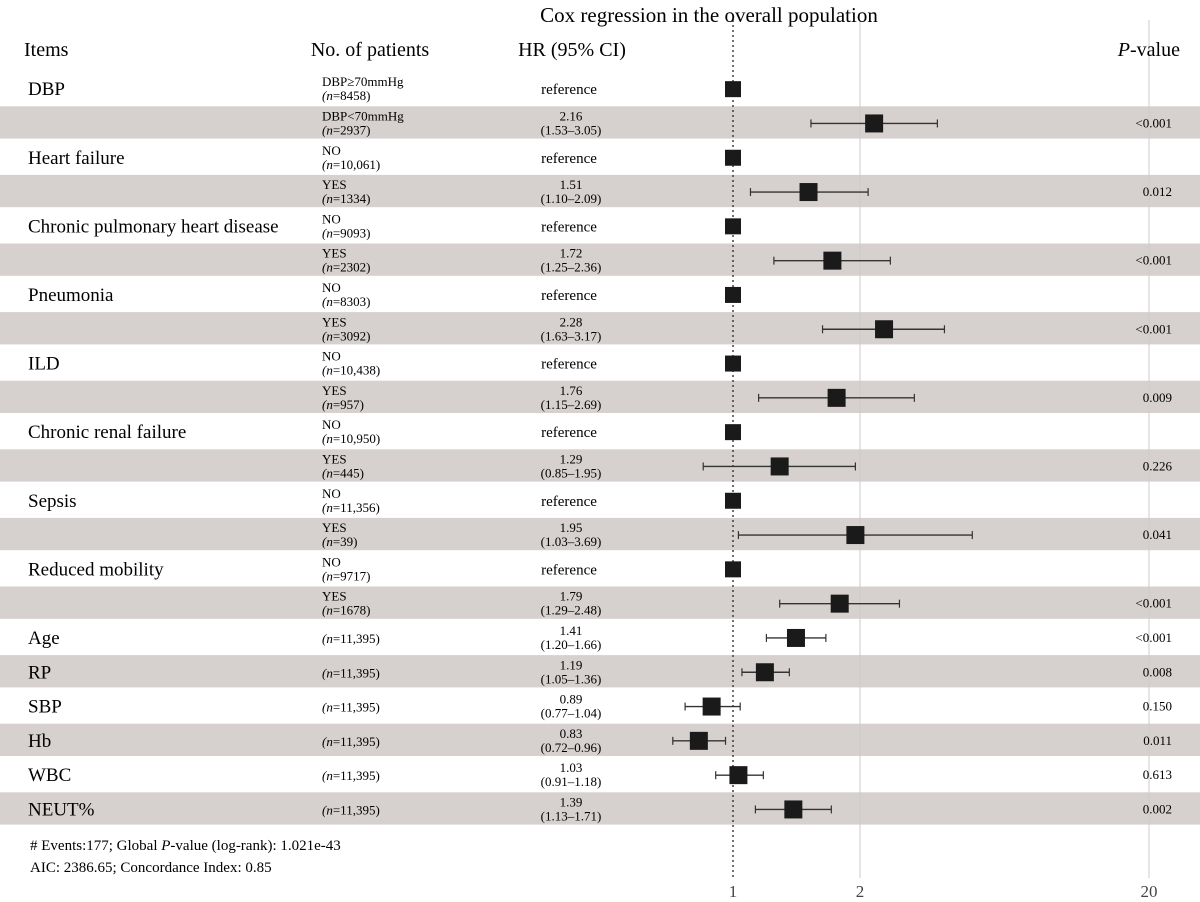 This screenshot has width=1200, height=902. I want to click on n-value: =8303), so click(352, 301).